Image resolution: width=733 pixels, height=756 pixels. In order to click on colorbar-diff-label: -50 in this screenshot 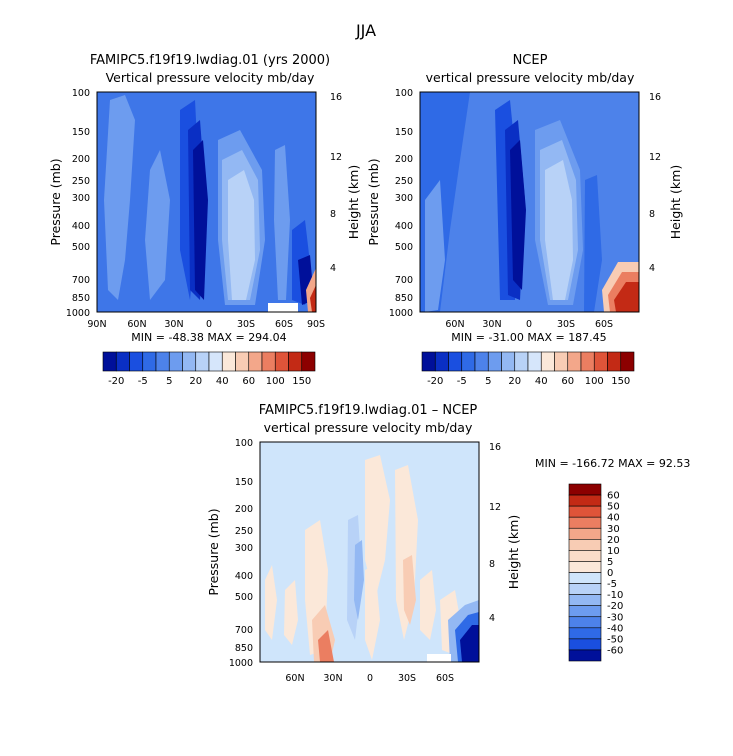, I will do `click(615, 639)`.